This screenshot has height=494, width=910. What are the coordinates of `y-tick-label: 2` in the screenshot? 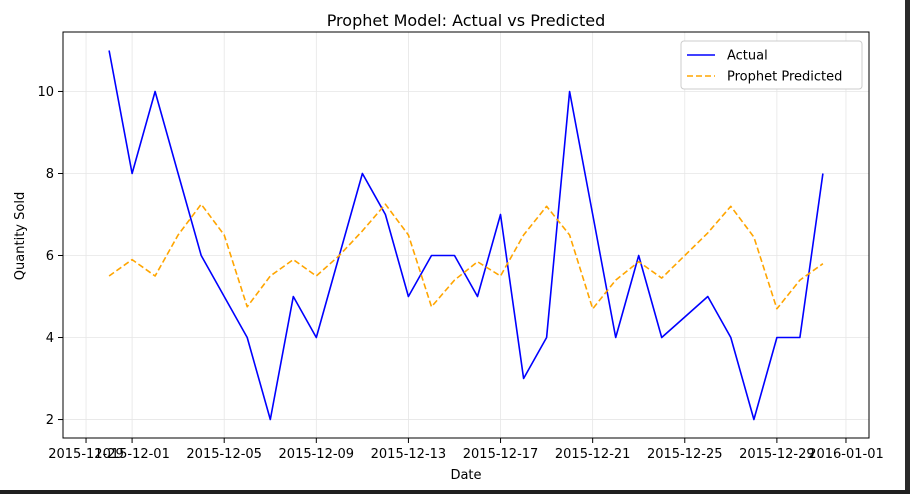 It's located at (50, 420).